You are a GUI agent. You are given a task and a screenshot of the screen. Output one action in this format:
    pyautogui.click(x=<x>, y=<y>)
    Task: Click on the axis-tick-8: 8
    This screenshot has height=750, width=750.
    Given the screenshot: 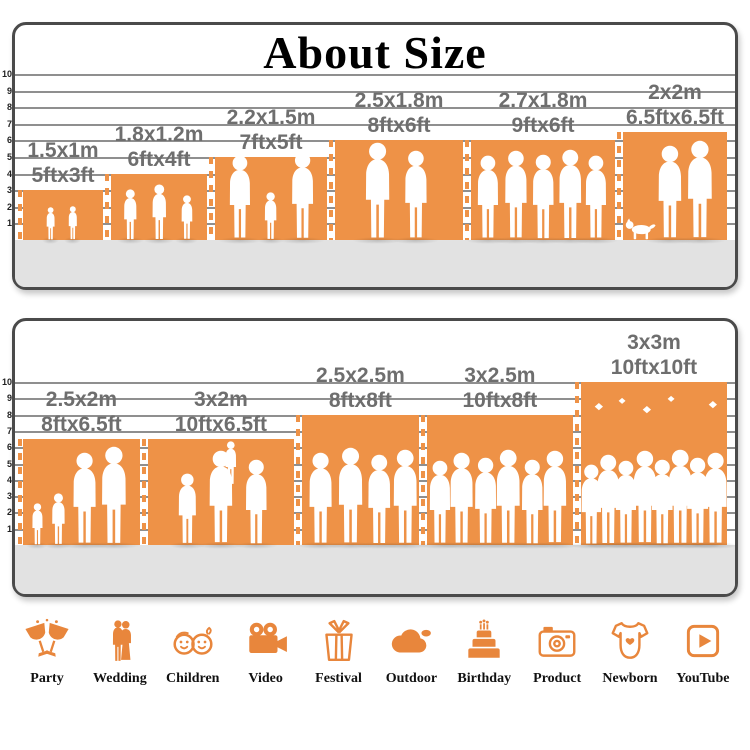 What is the action you would take?
    pyautogui.click(x=9, y=107)
    